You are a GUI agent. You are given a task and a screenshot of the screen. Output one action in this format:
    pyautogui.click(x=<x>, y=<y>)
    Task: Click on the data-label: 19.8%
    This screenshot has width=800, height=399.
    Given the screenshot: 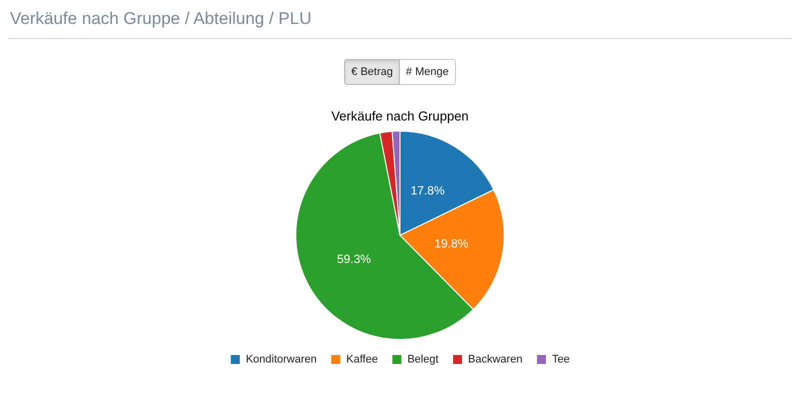 What is the action you would take?
    pyautogui.click(x=451, y=243)
    